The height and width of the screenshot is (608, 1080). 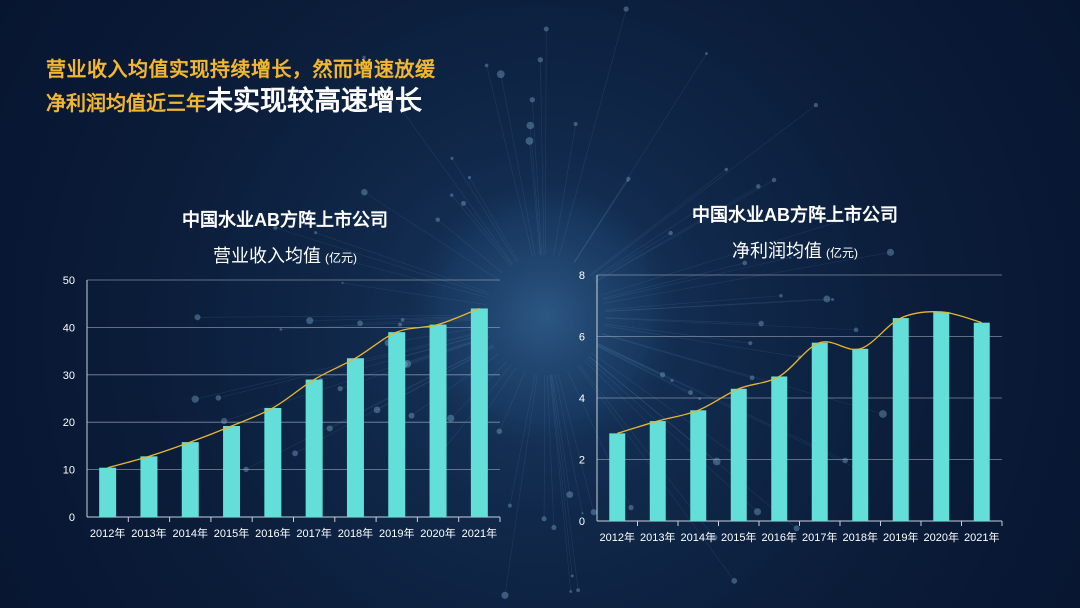 What do you see at coordinates (313, 533) in the screenshot?
I see `x-tick-label: 2017年` at bounding box center [313, 533].